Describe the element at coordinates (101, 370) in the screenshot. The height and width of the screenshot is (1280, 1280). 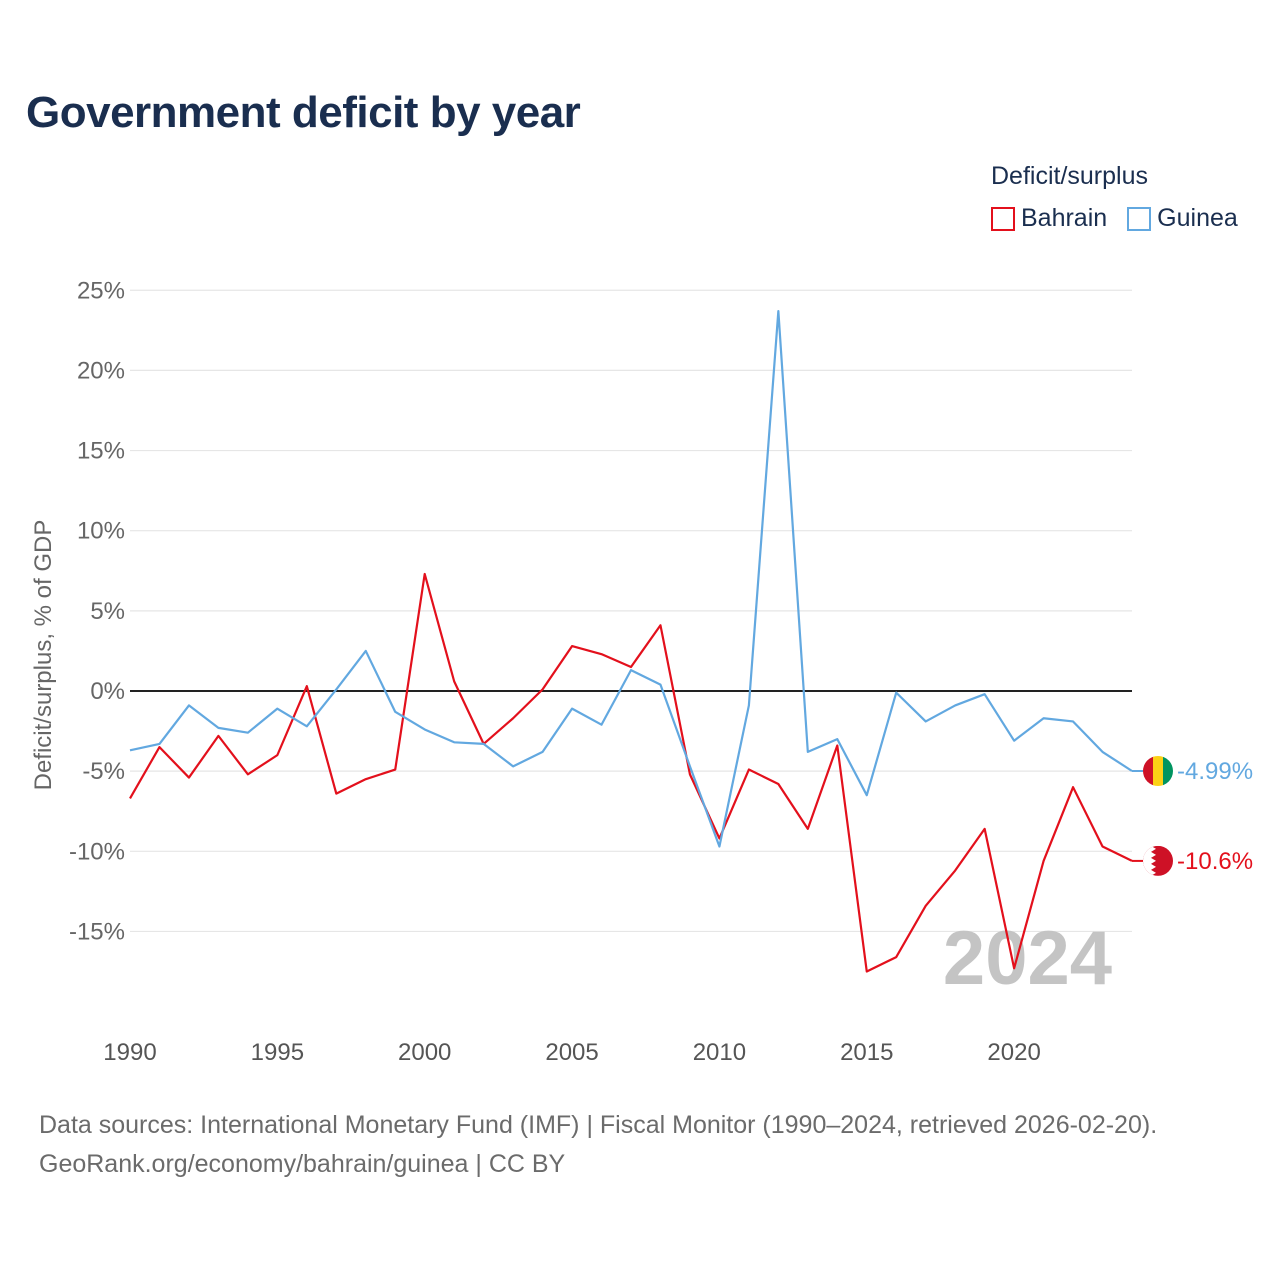
I see `y-tick-label: 20%` at that location.